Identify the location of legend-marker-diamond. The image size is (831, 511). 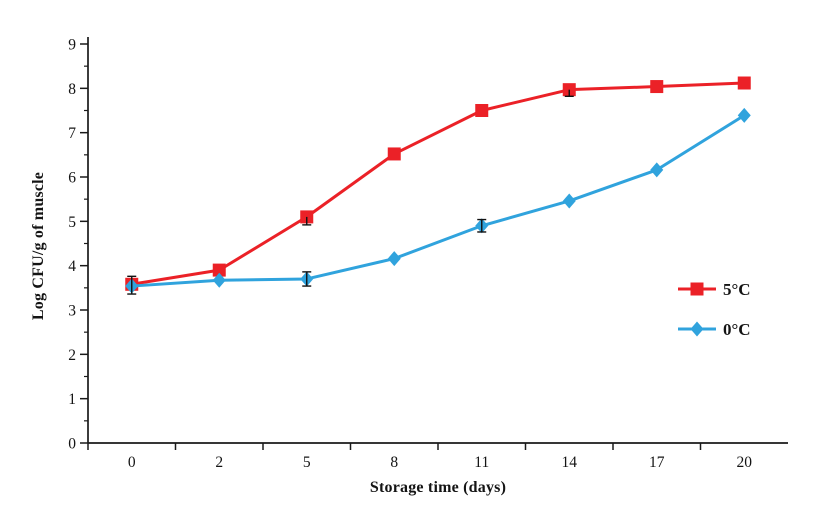
(697, 329).